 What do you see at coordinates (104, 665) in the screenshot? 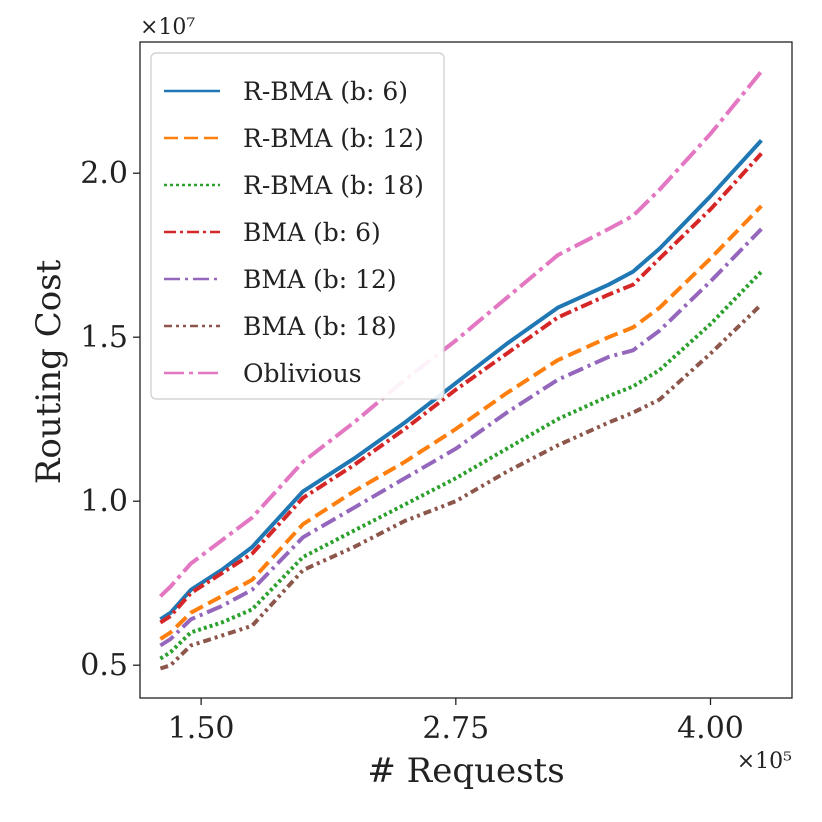
I see `y-tick-label: 0.5` at bounding box center [104, 665].